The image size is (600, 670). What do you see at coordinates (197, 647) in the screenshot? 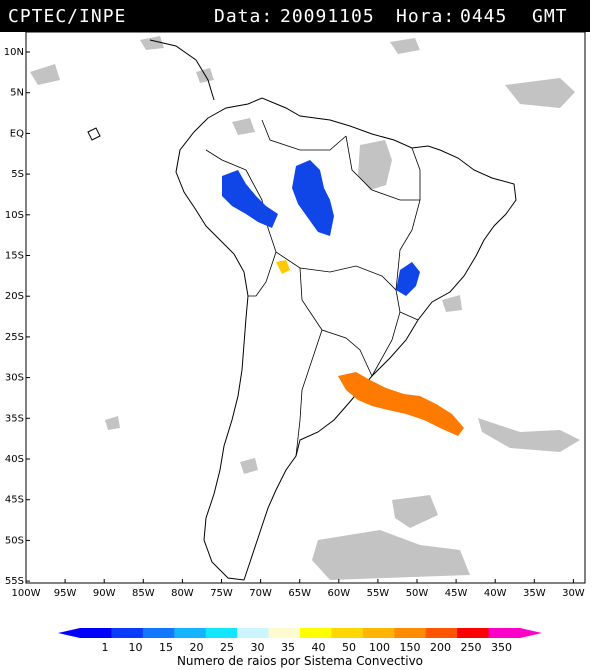
I see `legend-label: 20` at bounding box center [197, 647].